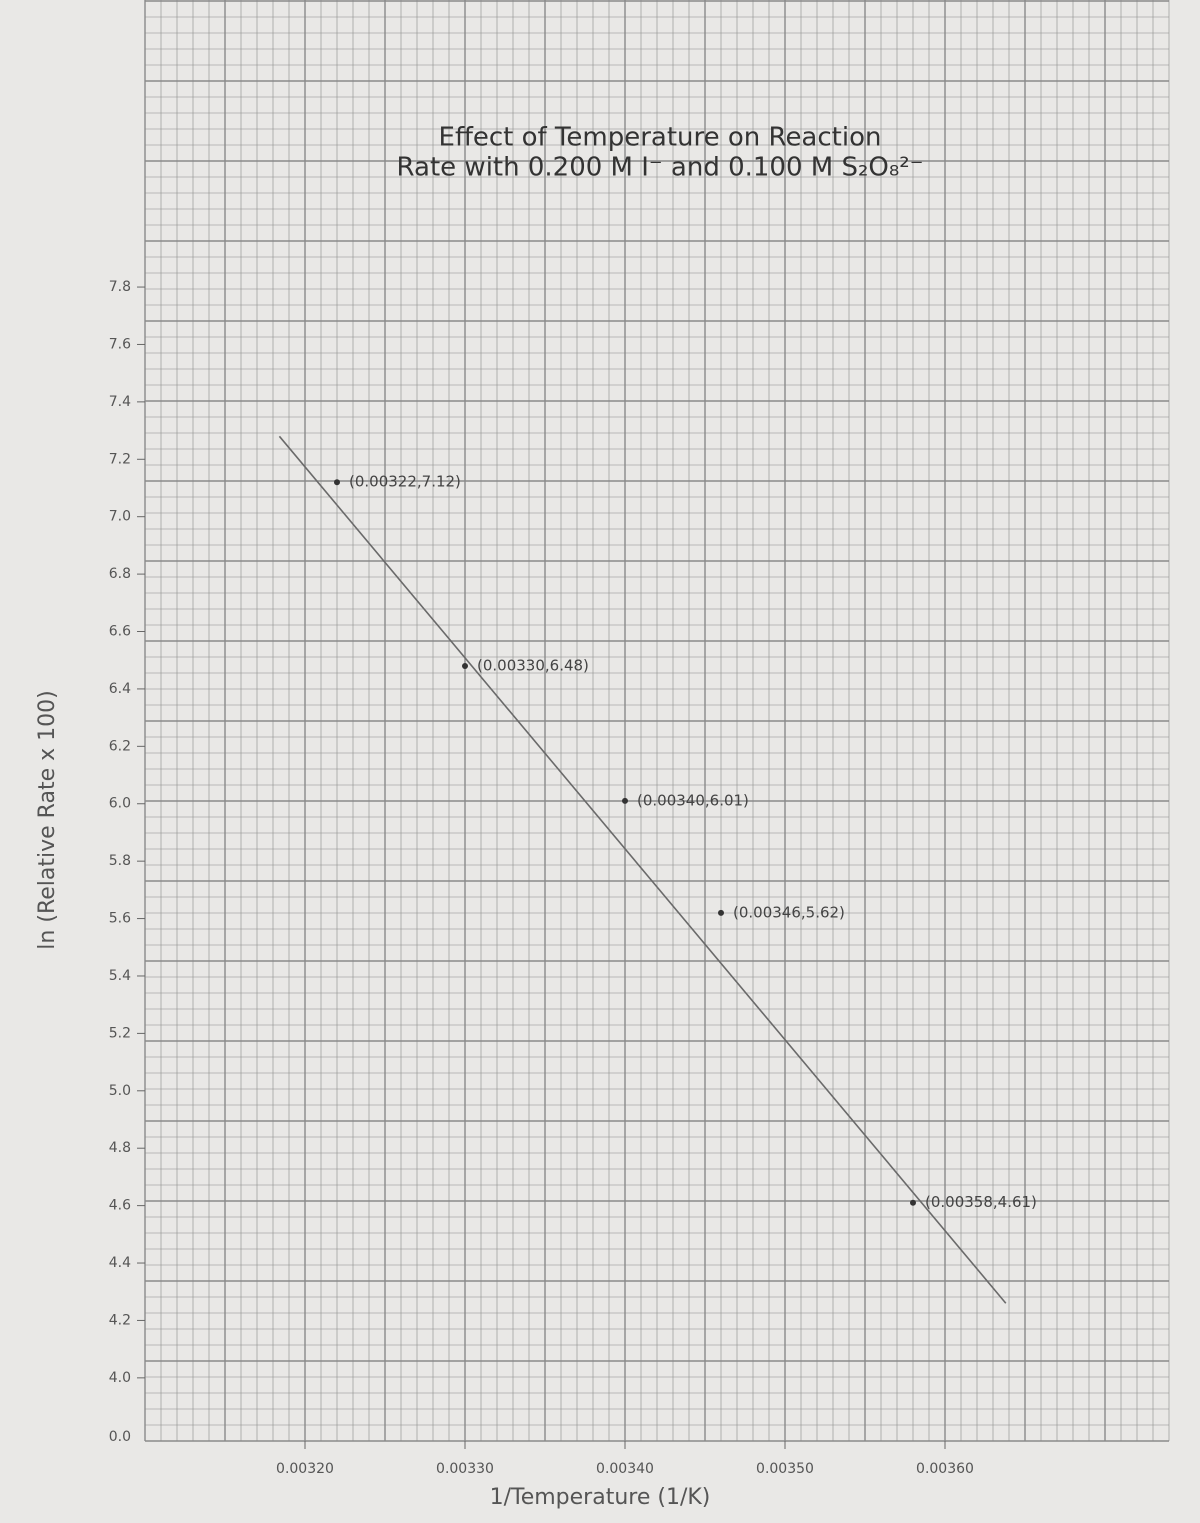 This screenshot has height=1523, width=1200. Describe the element at coordinates (789, 912) in the screenshot. I see `point-label: (0.00346,5.62)` at that location.